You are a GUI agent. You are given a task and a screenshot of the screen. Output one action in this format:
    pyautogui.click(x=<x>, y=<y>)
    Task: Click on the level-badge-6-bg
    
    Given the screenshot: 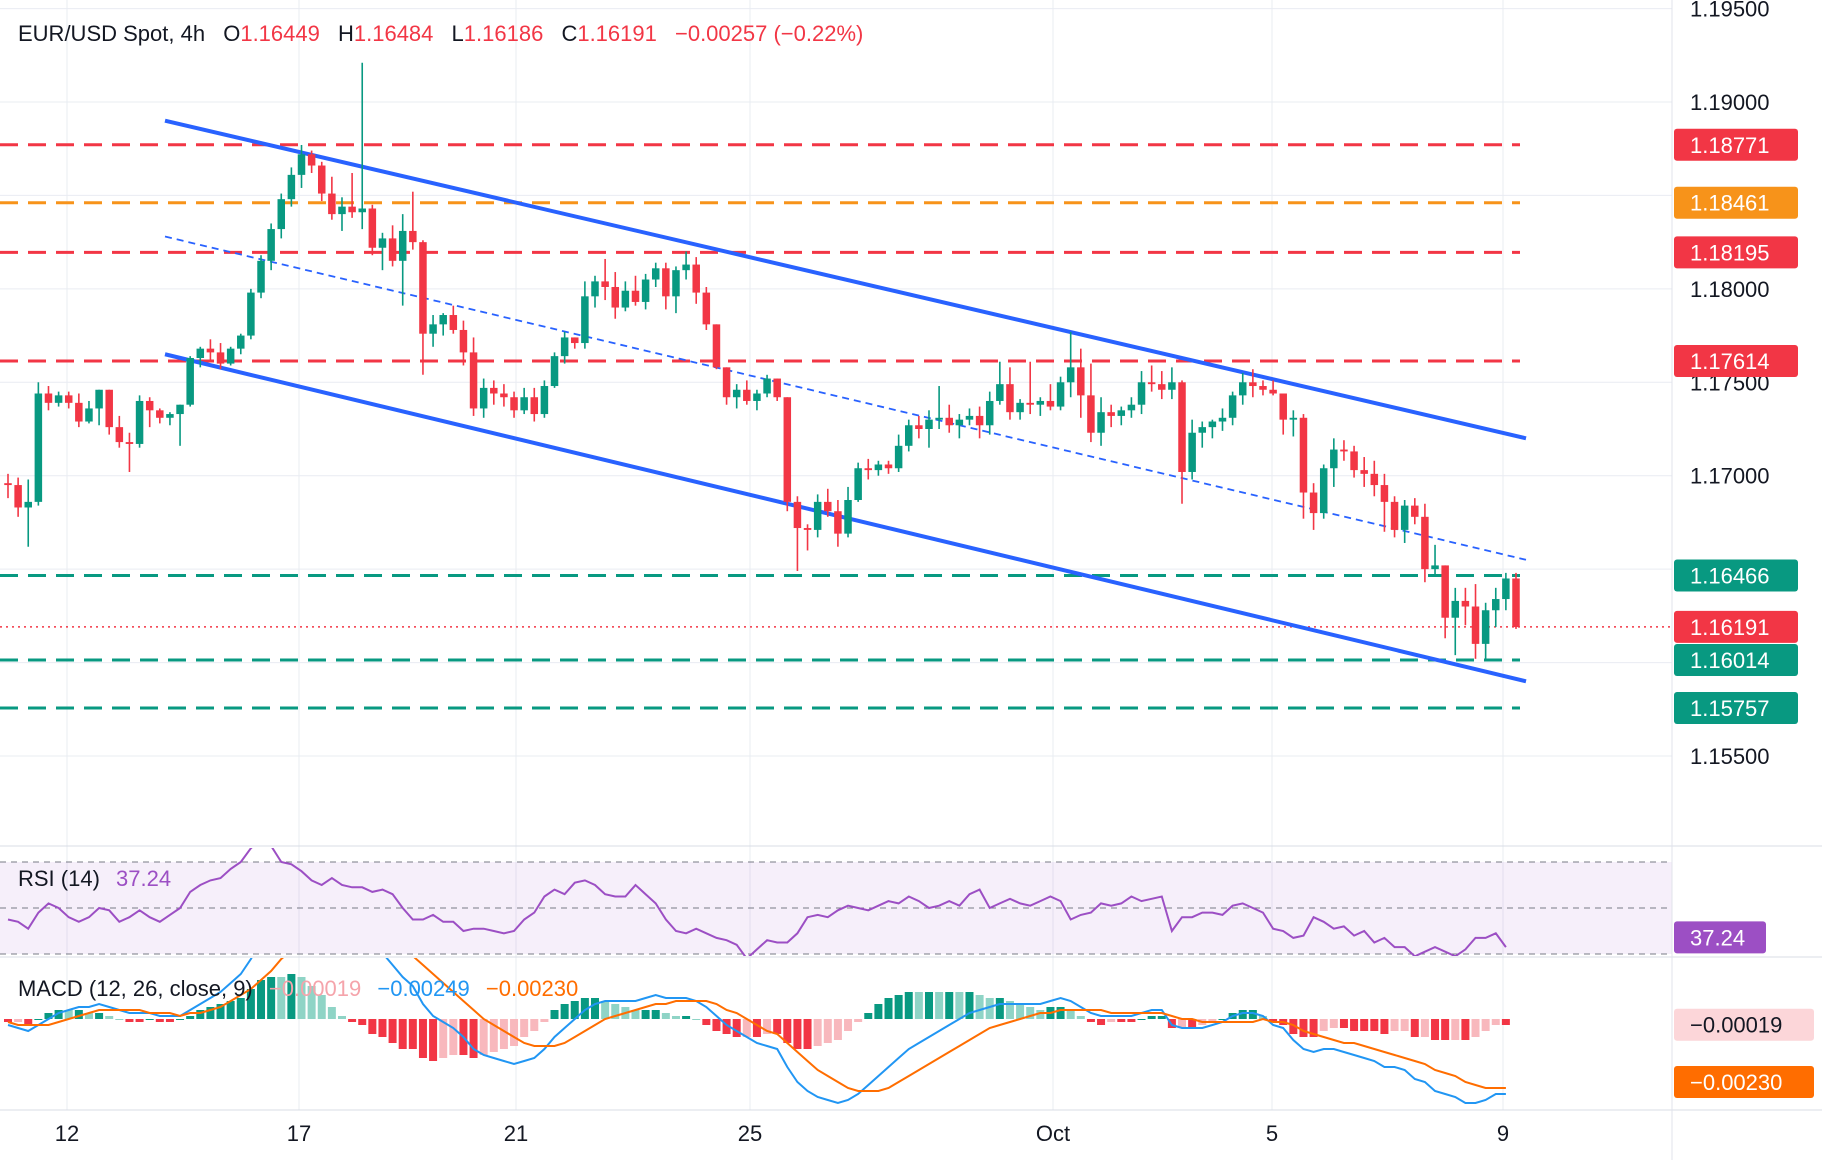 What is the action you would take?
    pyautogui.click(x=1736, y=707)
    